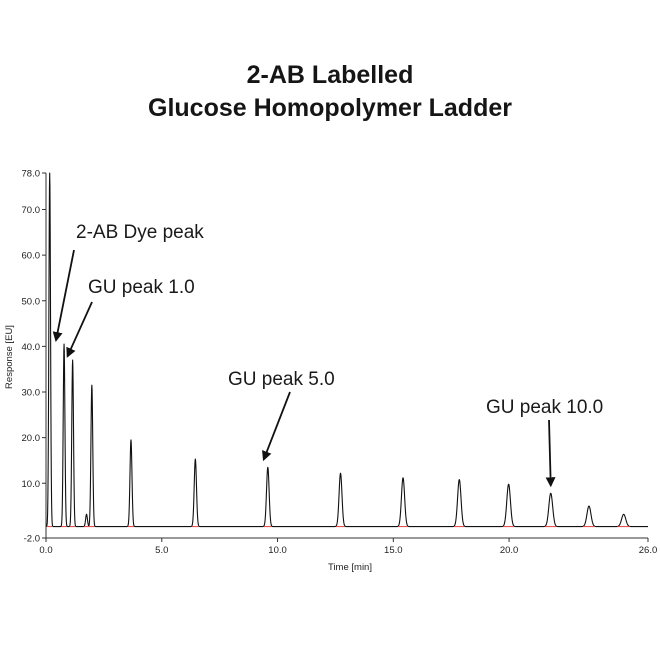 The image size is (660, 660). I want to click on y-tick-label: 60.0, so click(31, 256).